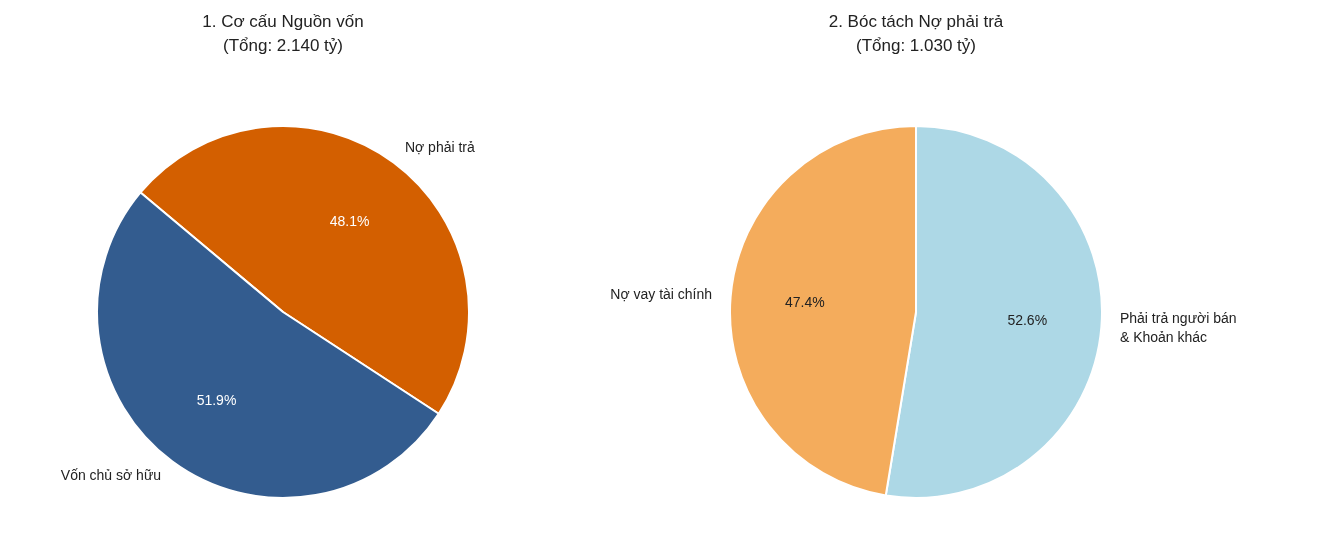 The height and width of the screenshot is (559, 1323). Describe the element at coordinates (1027, 319) in the screenshot. I see `data-label: 52.6%` at that location.